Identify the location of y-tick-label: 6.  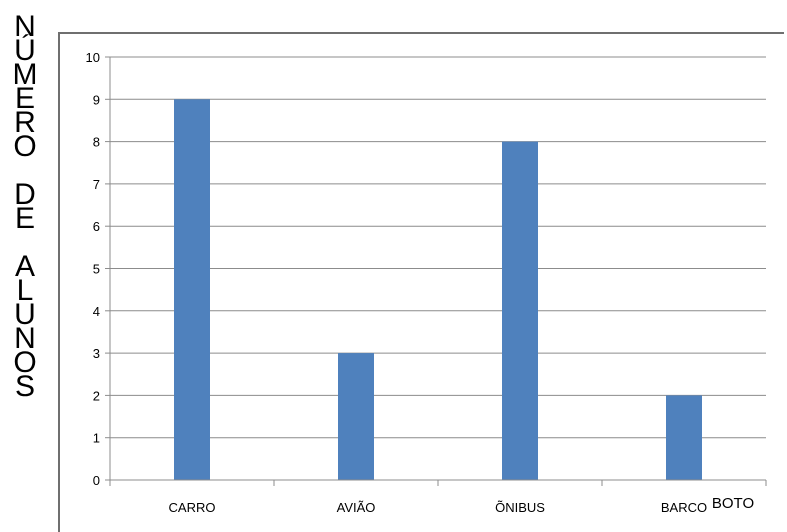
(96, 226).